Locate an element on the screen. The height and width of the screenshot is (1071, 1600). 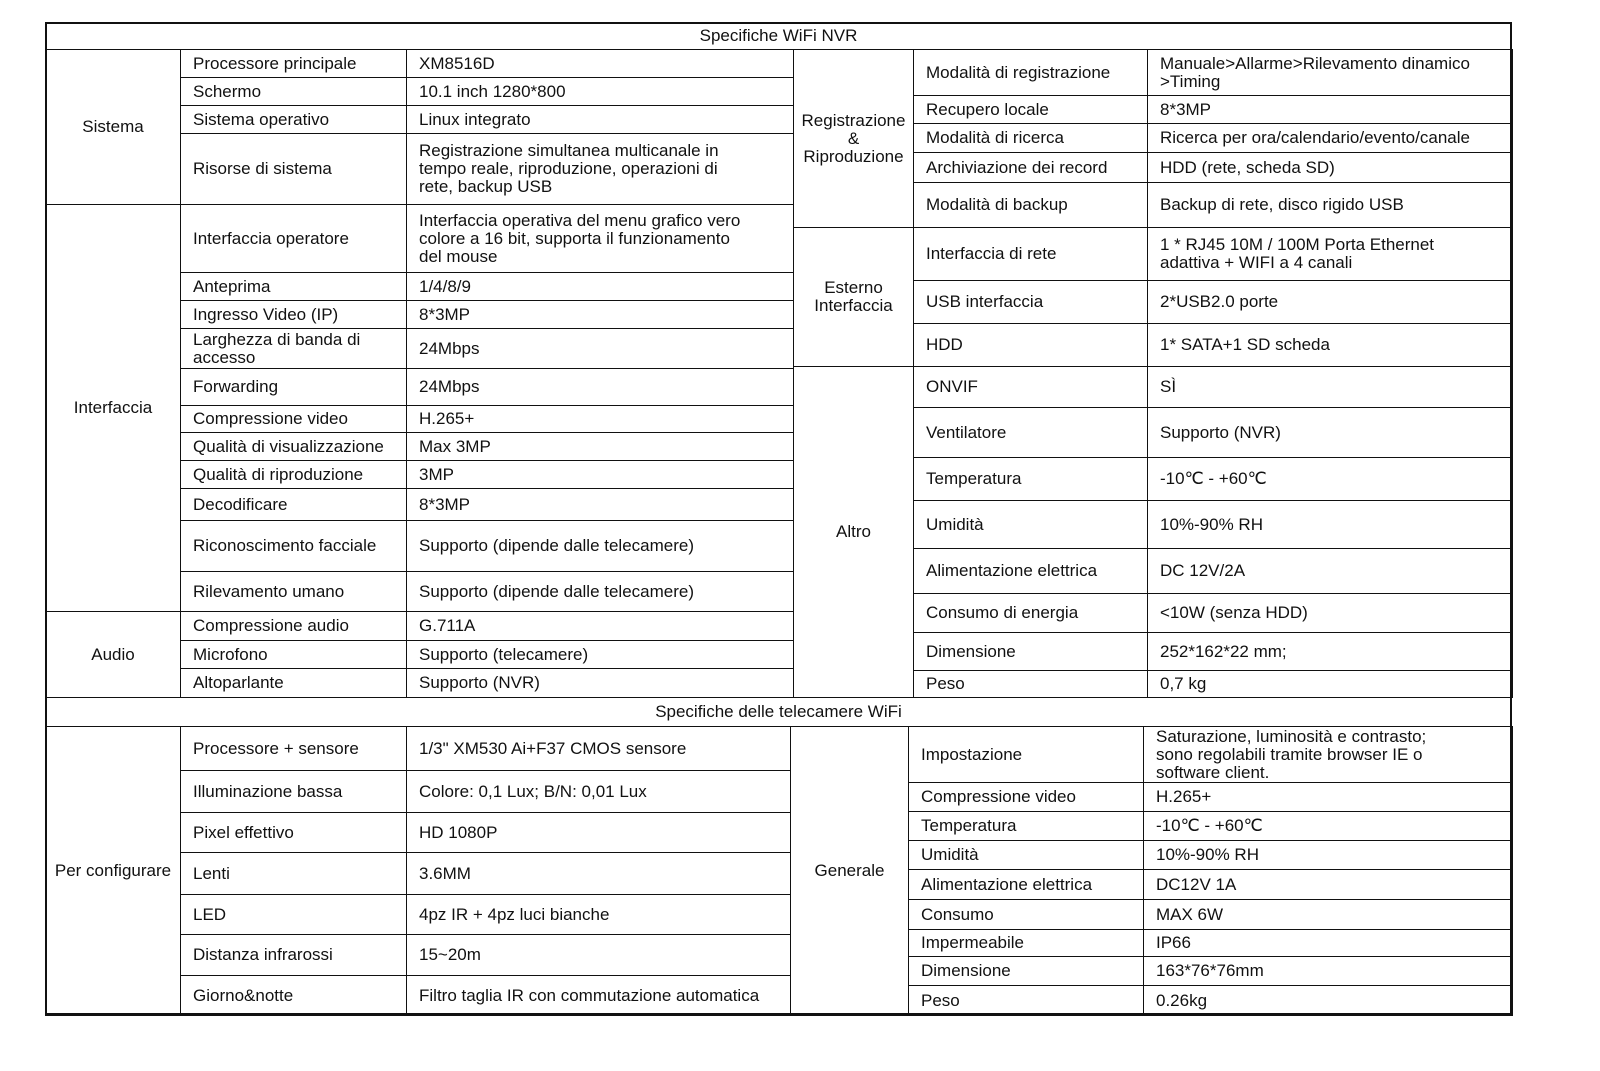
group-label: Sistema is located at coordinates (113, 127).